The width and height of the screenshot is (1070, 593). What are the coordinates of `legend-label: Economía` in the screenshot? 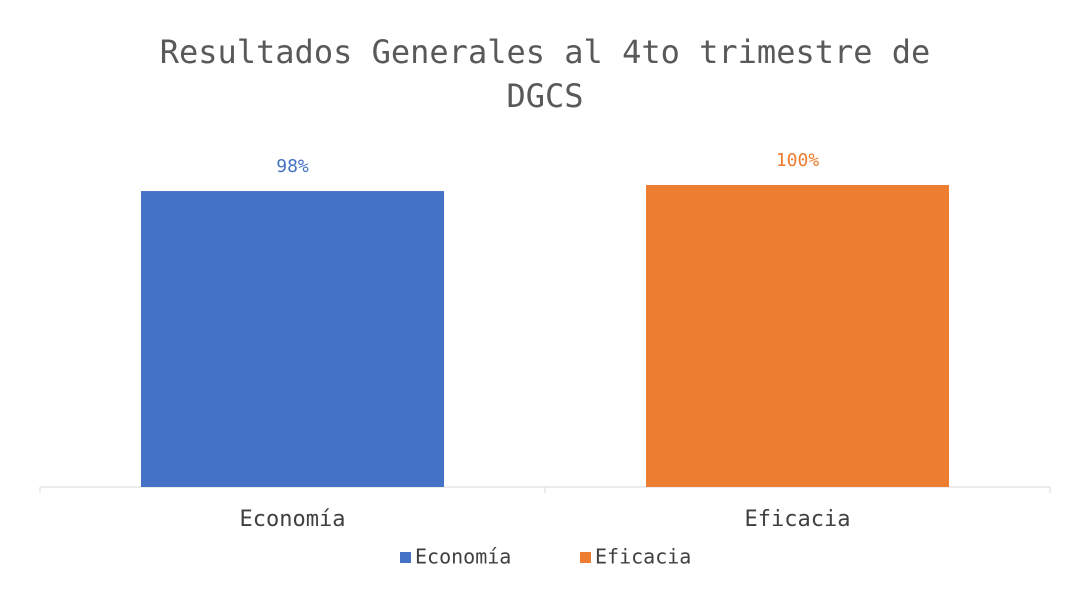 It's located at (463, 557).